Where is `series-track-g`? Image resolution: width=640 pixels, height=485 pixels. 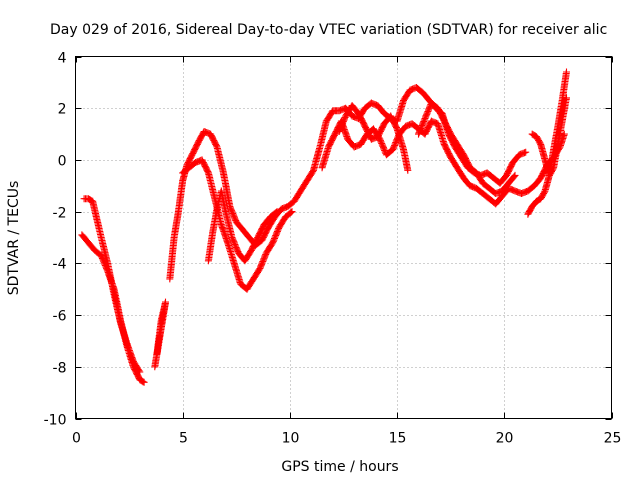 series-track-g is located at coordinates (443, 162).